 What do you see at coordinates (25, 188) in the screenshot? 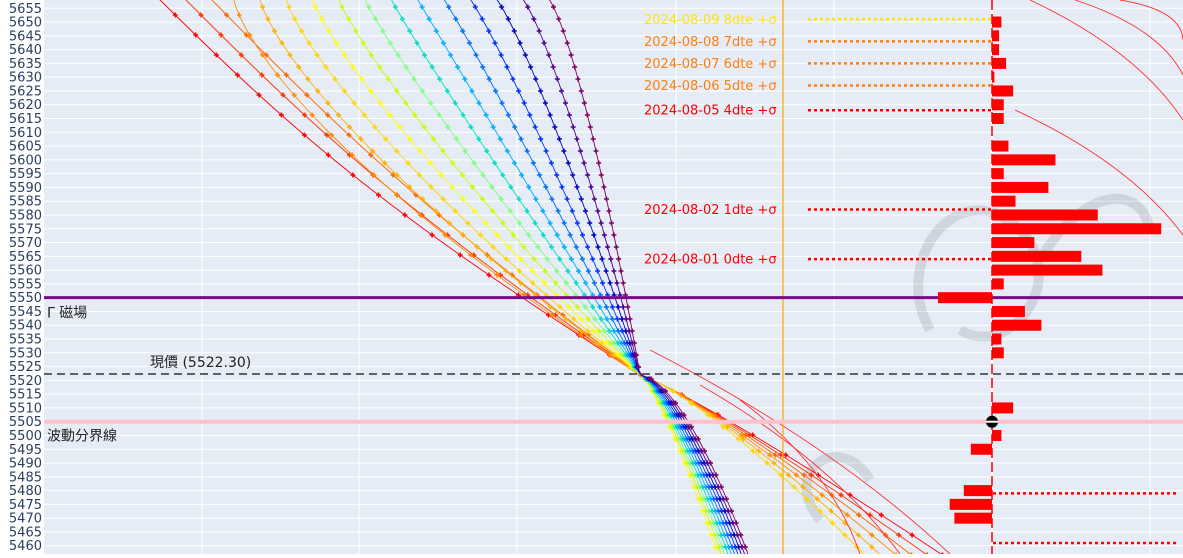
I see `y-tick-label: 5590` at bounding box center [25, 188].